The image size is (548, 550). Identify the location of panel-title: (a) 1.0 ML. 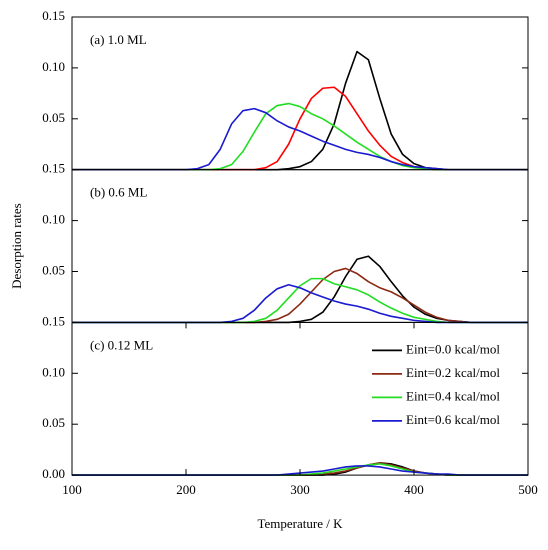
(118, 39).